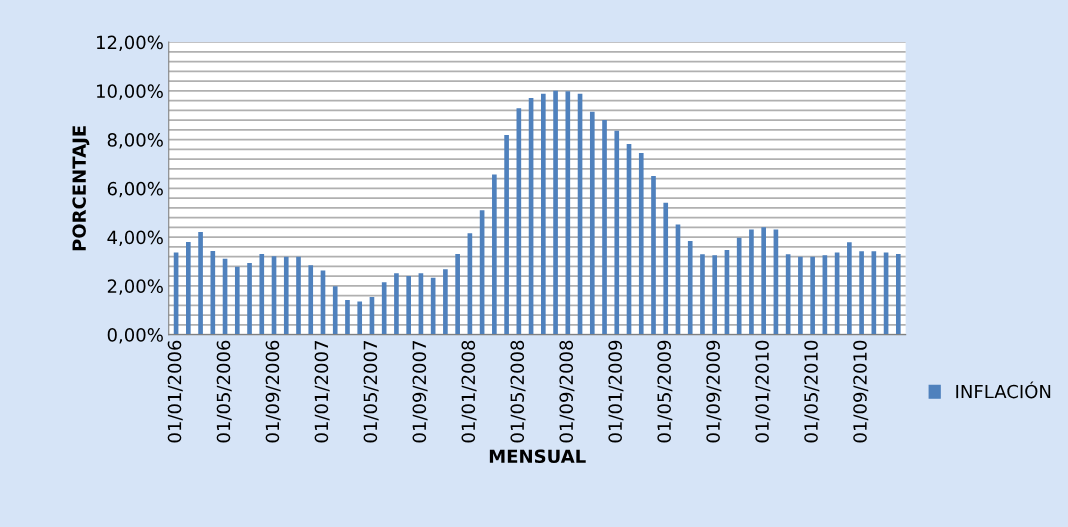 The width and height of the screenshot is (1068, 527). Describe the element at coordinates (130, 43) in the screenshot. I see `y-tick-label: 12,00%` at that location.